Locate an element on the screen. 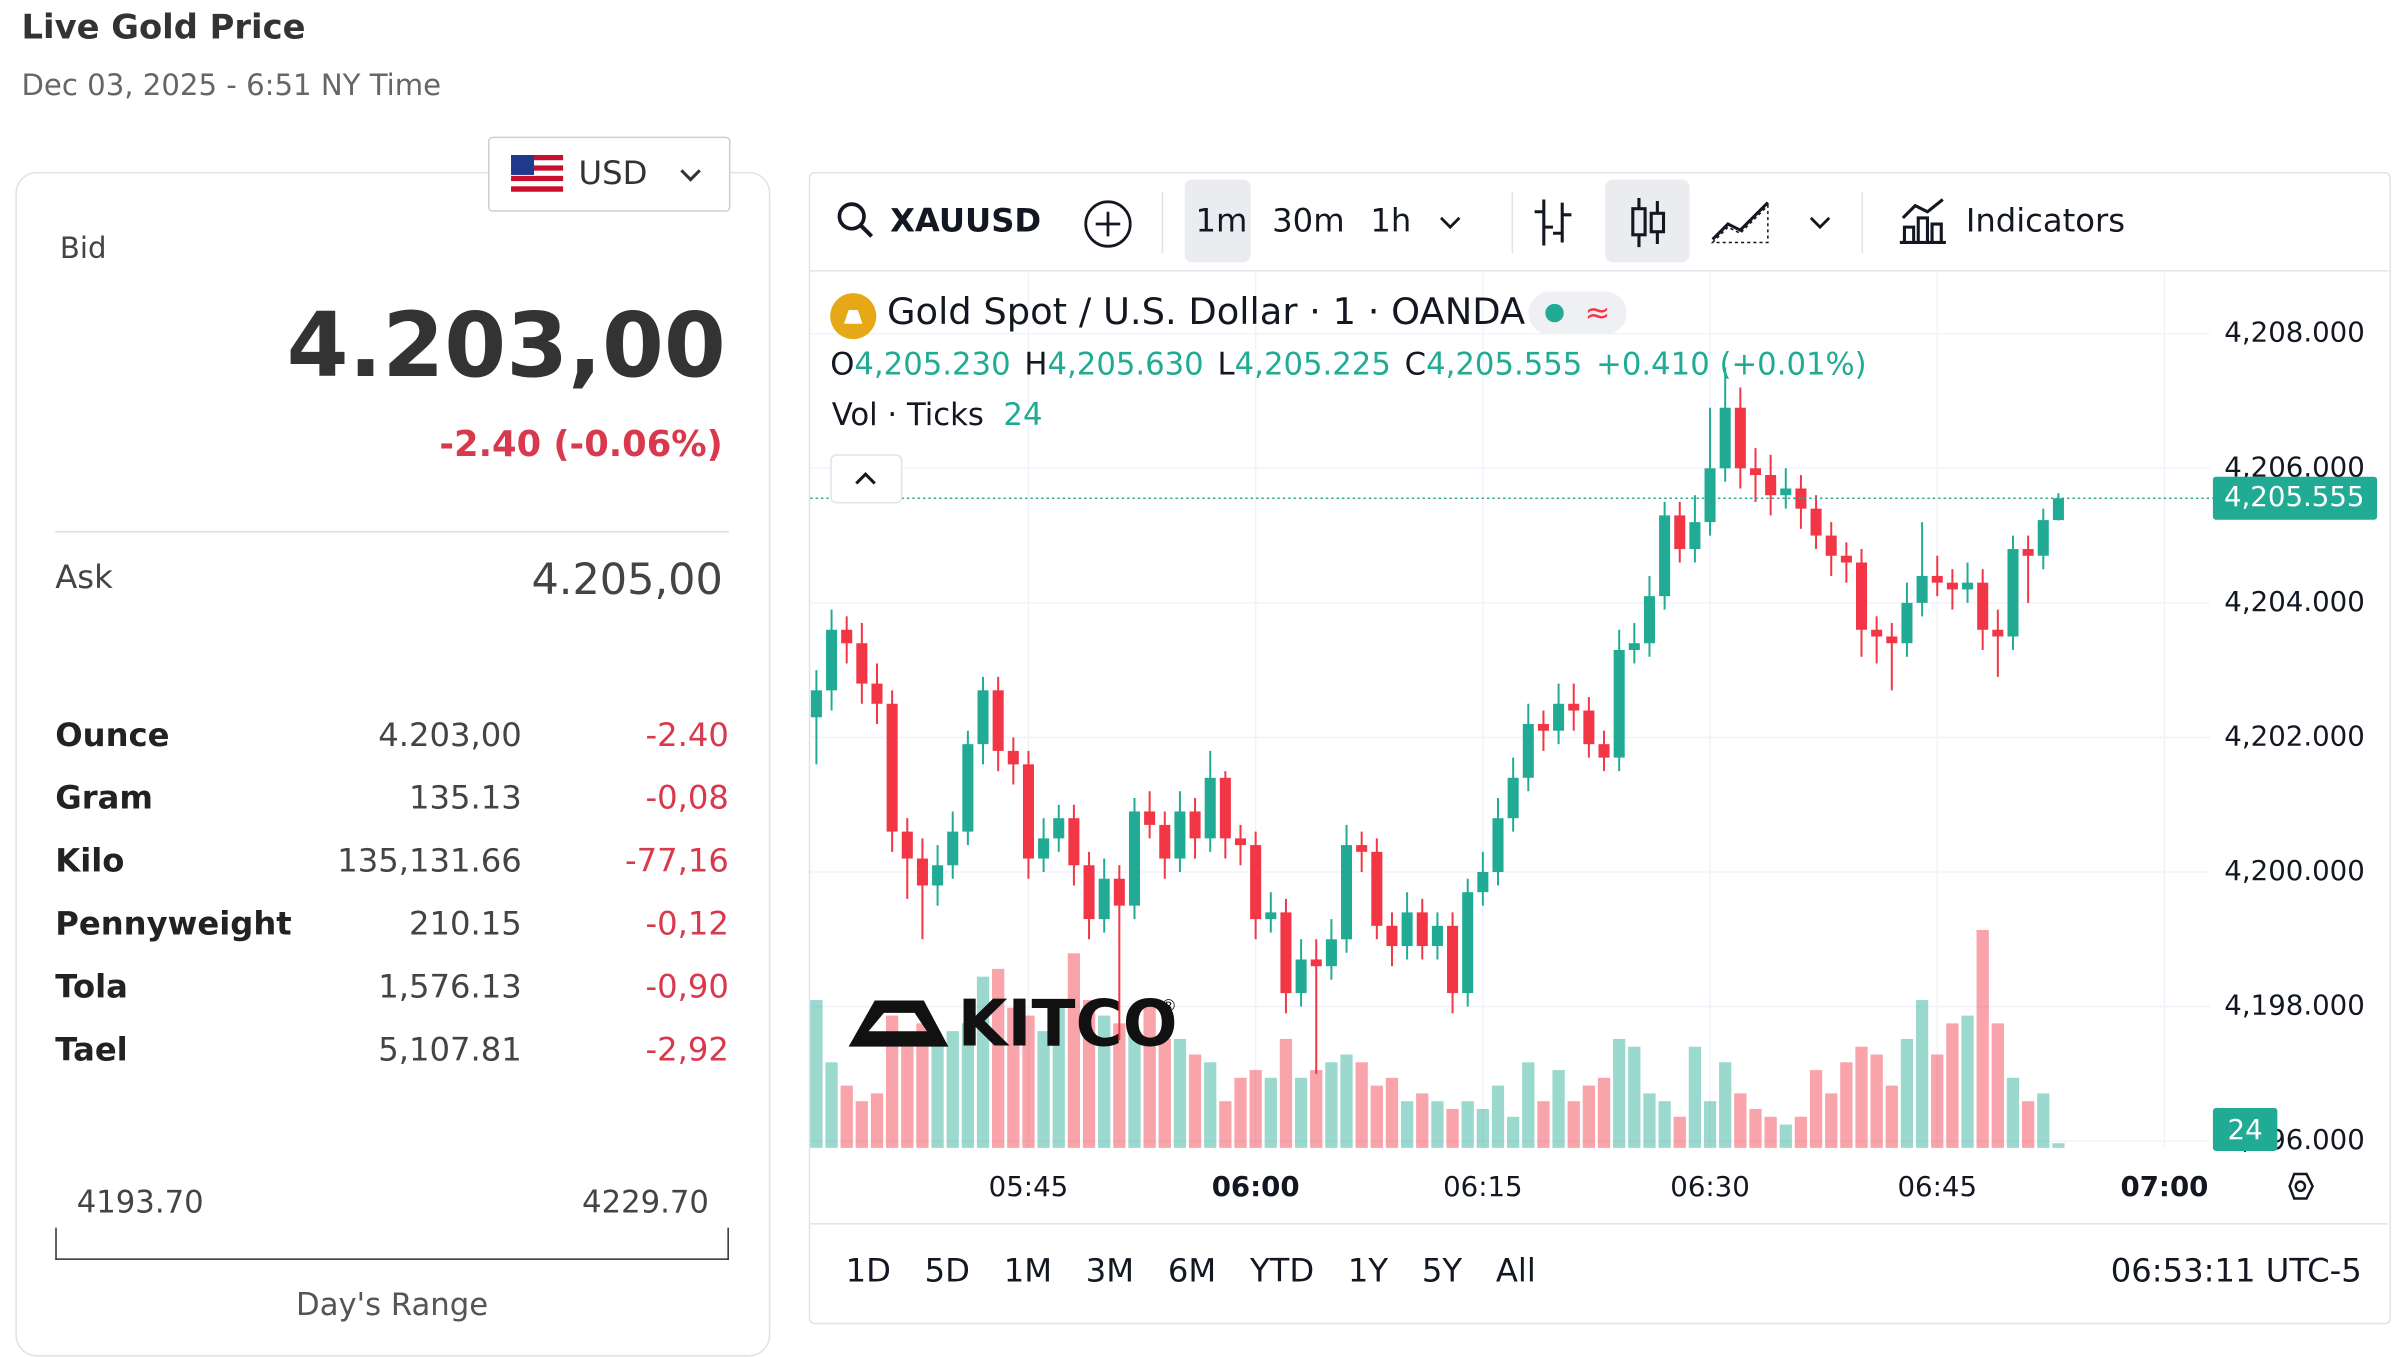  range-button: 6M is located at coordinates (1192, 1271).